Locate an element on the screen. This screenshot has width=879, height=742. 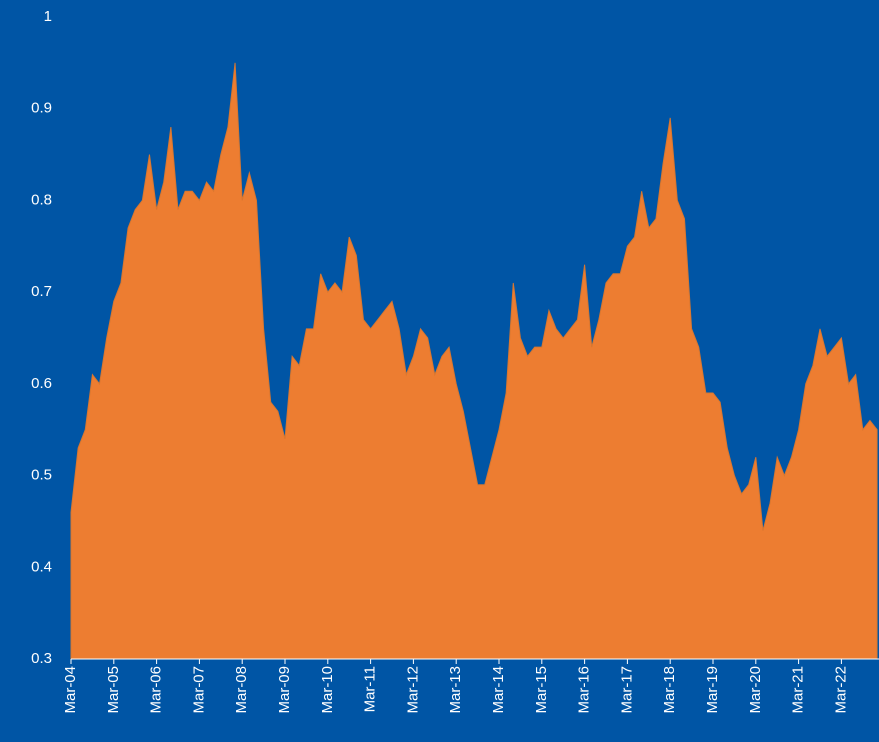
y-tick-label: 0.3 is located at coordinates (41, 658).